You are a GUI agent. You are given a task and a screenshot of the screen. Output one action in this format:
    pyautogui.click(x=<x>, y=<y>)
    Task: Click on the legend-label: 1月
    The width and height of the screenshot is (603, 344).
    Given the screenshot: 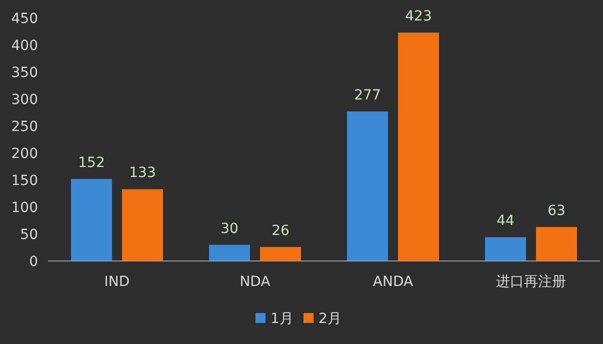 What is the action you would take?
    pyautogui.click(x=282, y=319)
    